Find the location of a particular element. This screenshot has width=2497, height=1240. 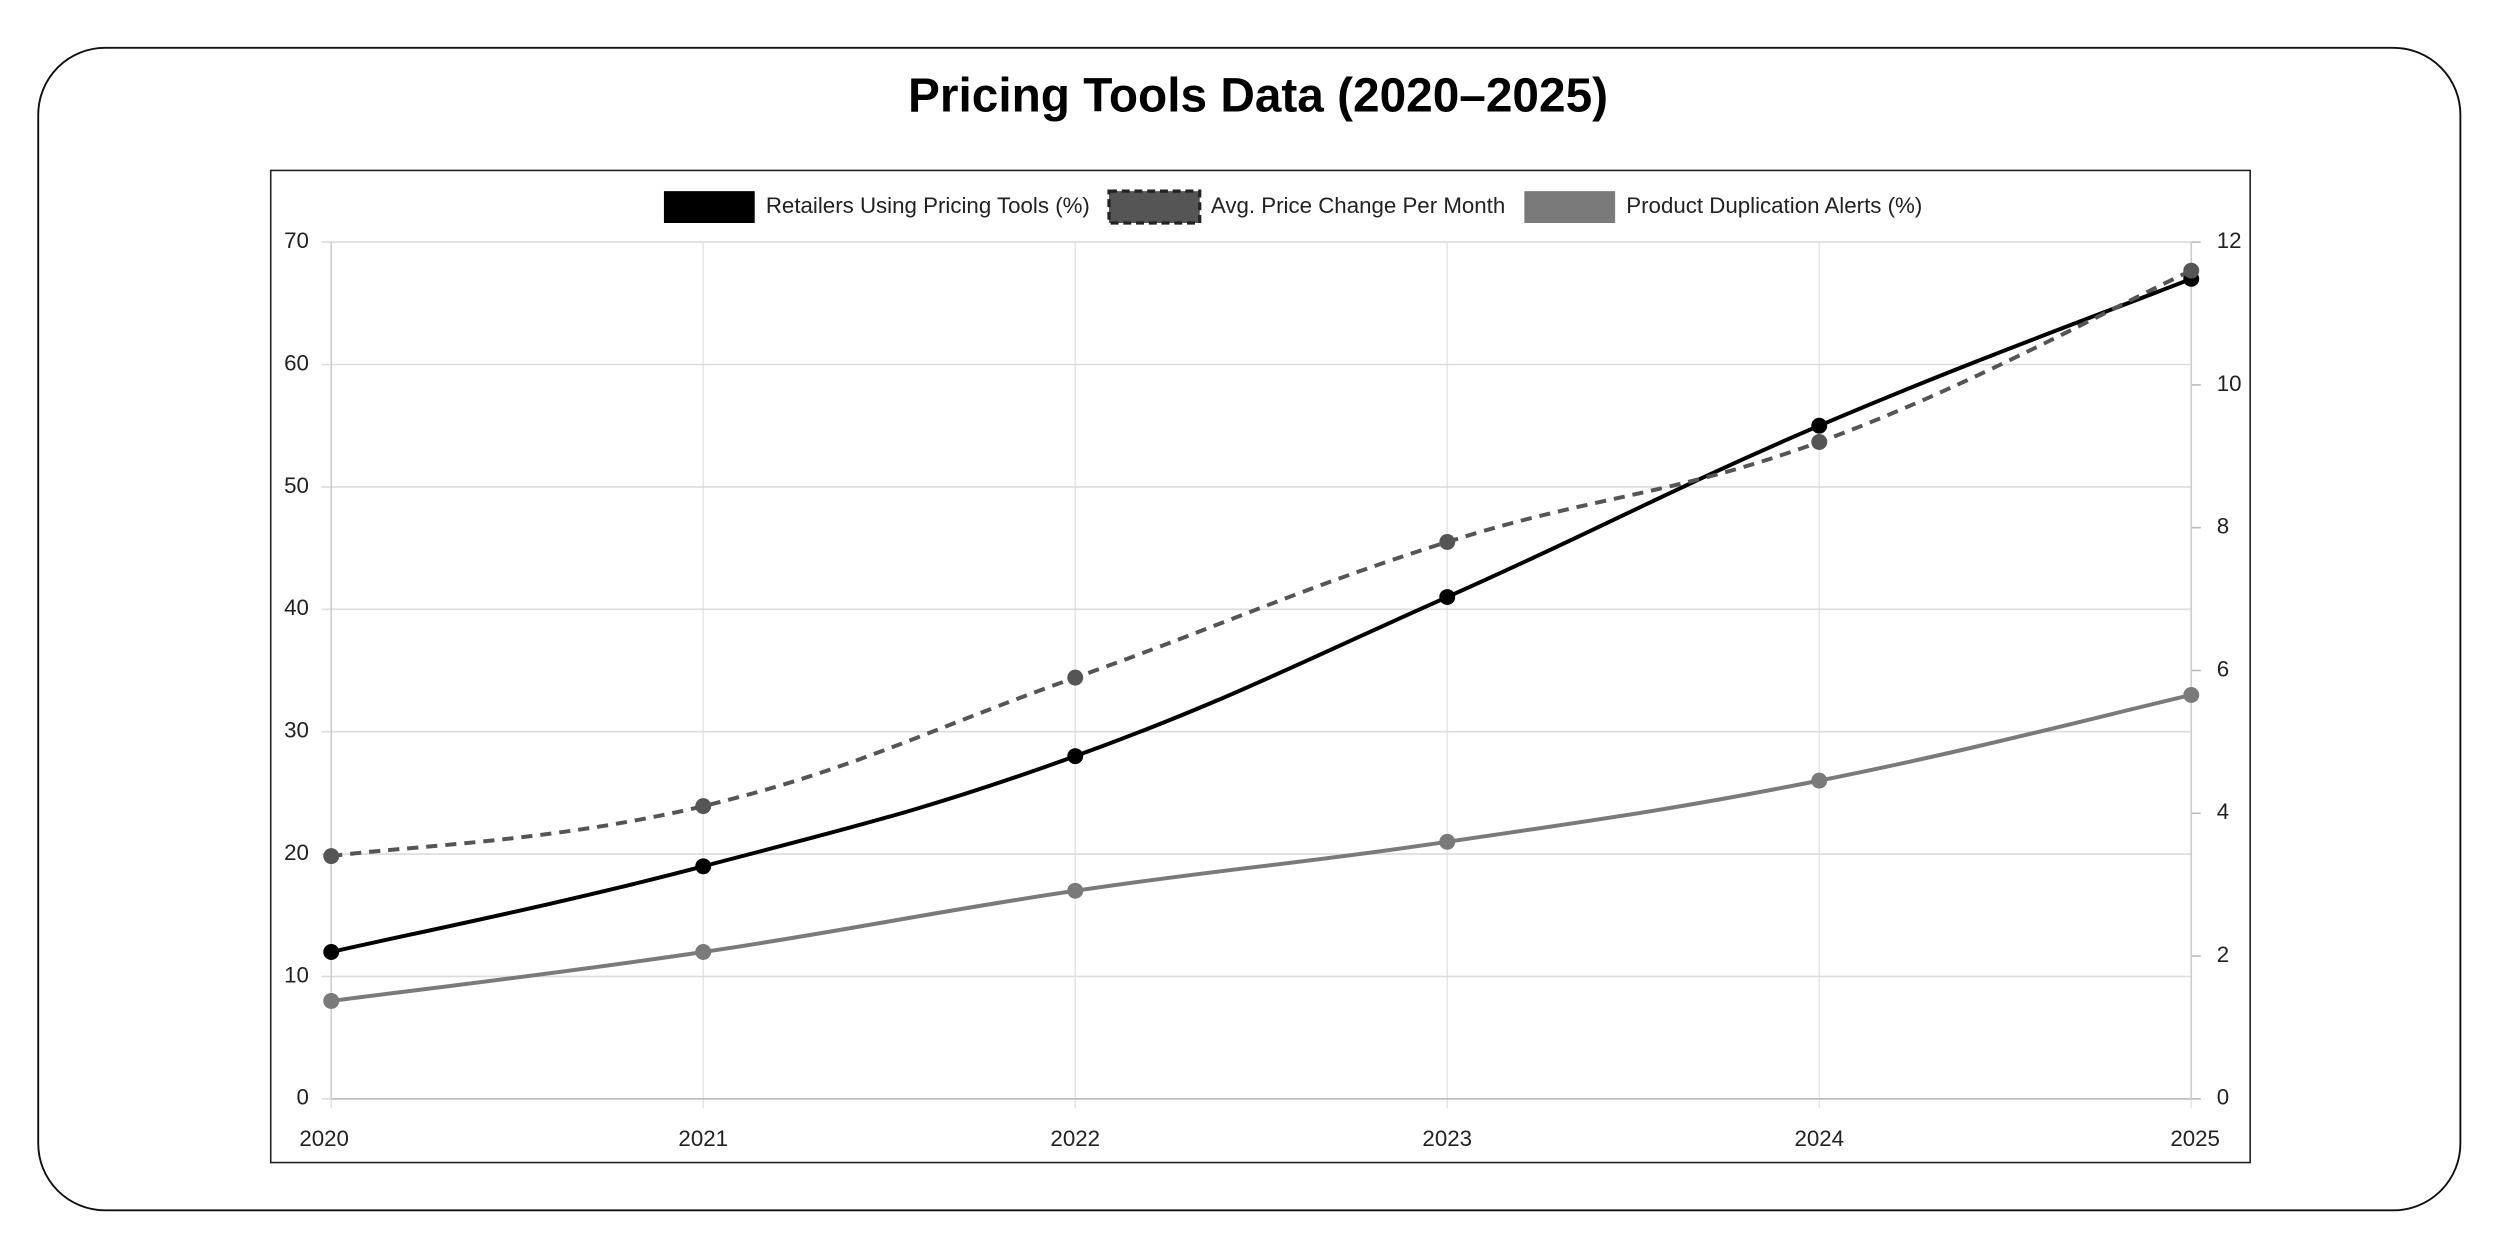

y2-tick-label: 6 is located at coordinates (2223, 668).